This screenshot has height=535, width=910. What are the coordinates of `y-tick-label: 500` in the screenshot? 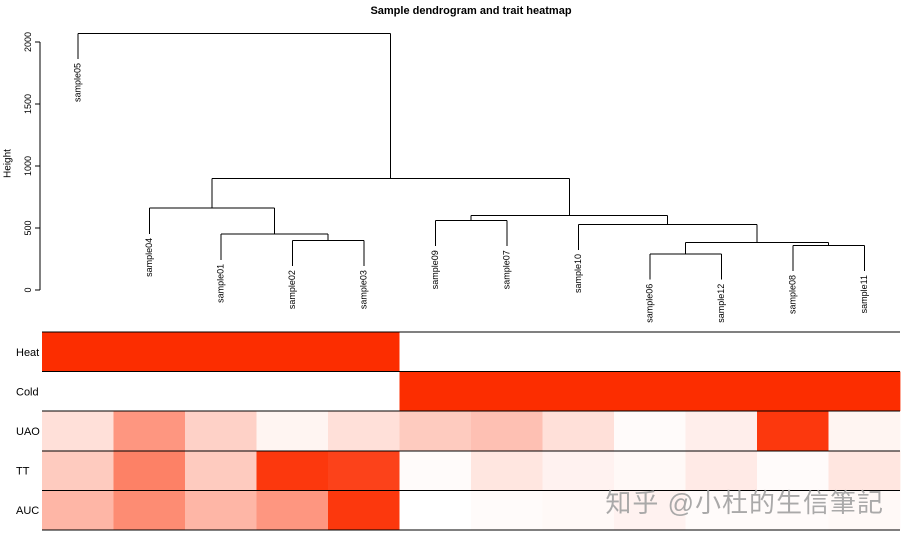 It's located at (28, 227).